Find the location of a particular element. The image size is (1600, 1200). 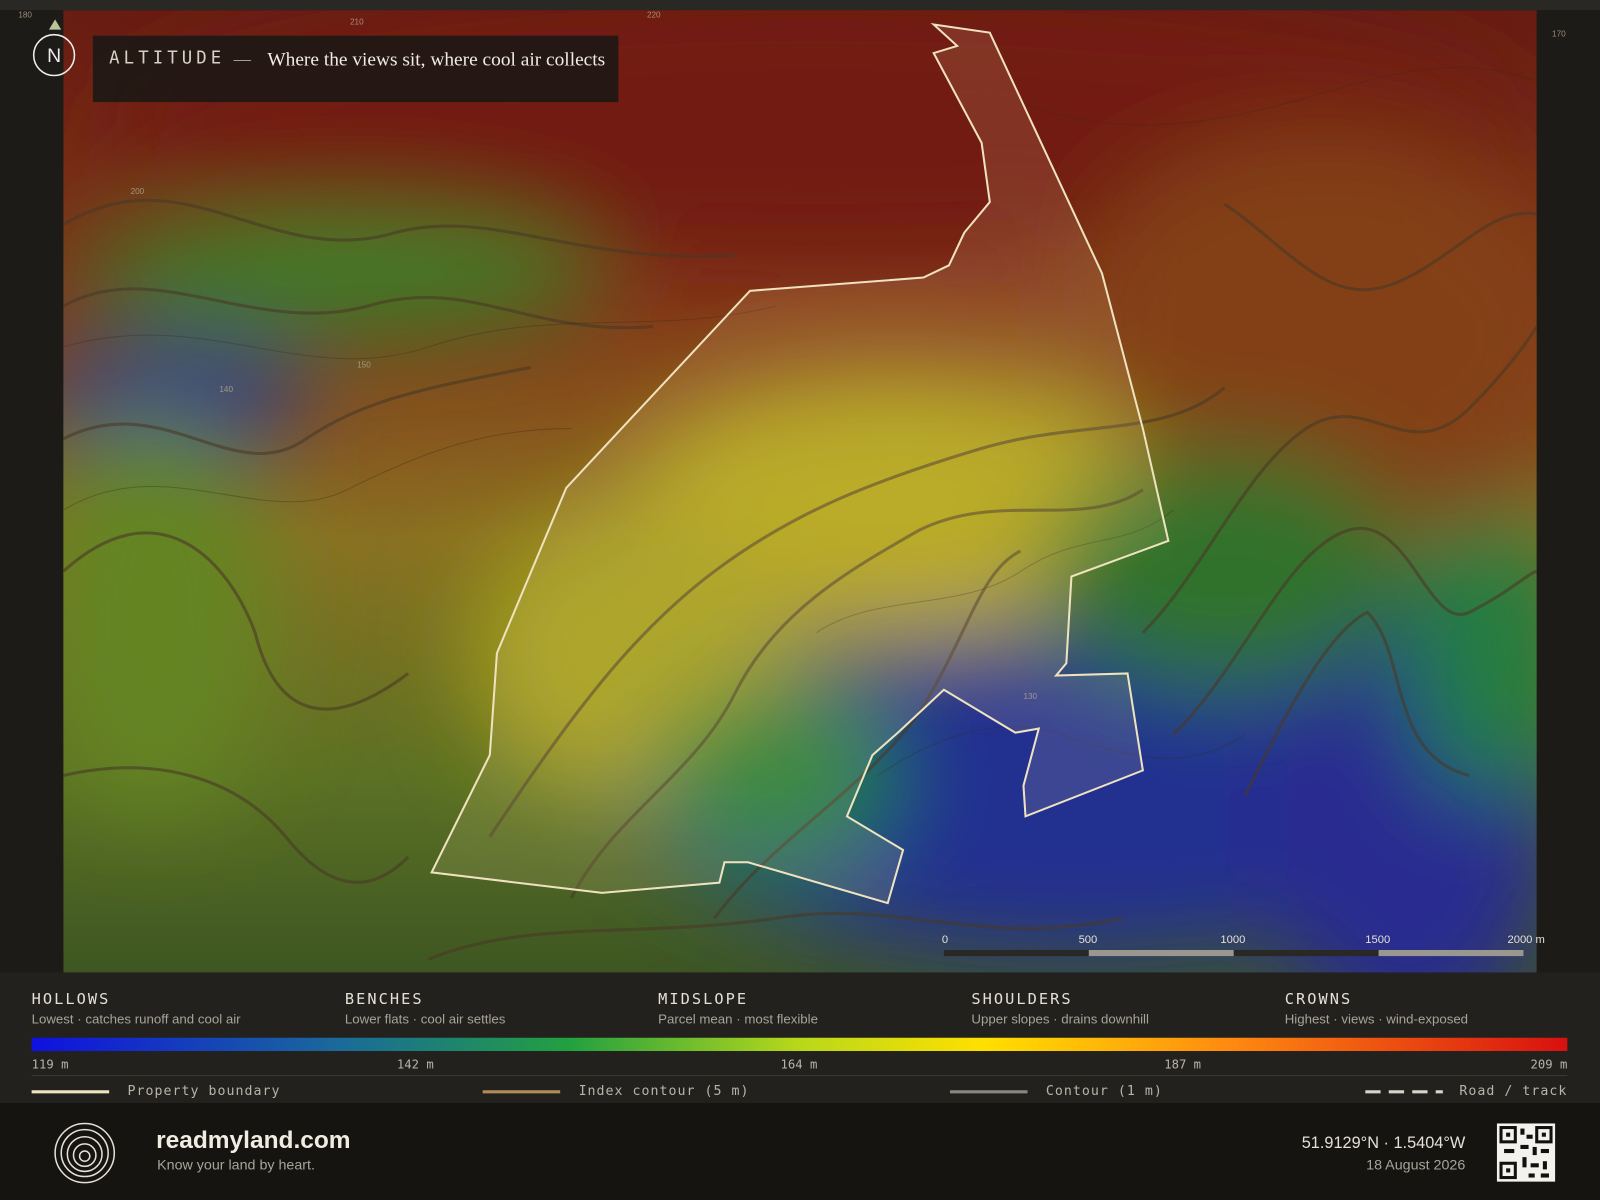

key-label: Road / track is located at coordinates (1513, 1091).